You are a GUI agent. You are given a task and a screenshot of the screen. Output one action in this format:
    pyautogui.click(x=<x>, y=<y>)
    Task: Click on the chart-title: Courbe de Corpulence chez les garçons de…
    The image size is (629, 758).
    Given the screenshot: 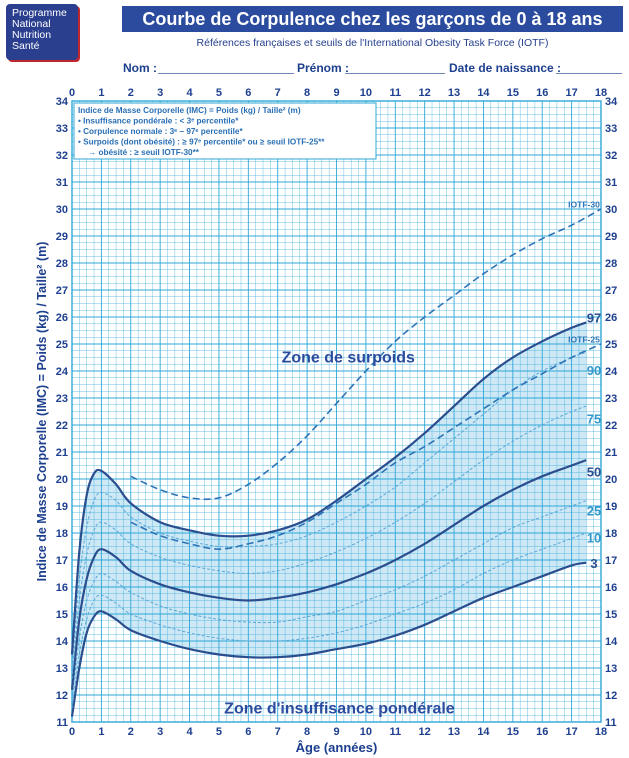 What is the action you would take?
    pyautogui.click(x=372, y=19)
    